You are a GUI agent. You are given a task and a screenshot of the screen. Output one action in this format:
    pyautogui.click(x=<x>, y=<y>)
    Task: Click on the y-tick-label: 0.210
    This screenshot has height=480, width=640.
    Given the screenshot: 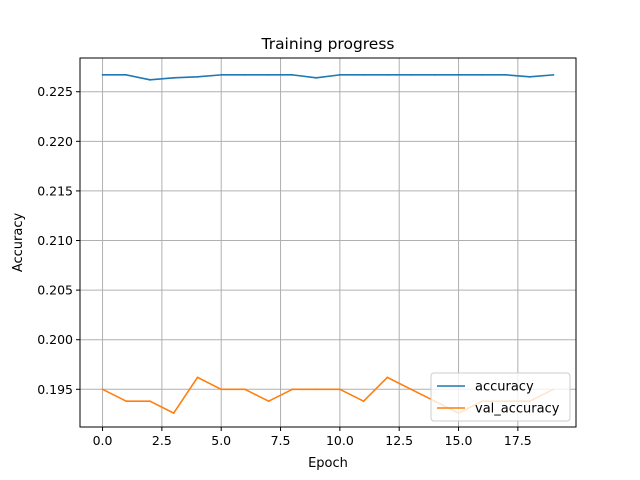 What is the action you would take?
    pyautogui.click(x=55, y=240)
    